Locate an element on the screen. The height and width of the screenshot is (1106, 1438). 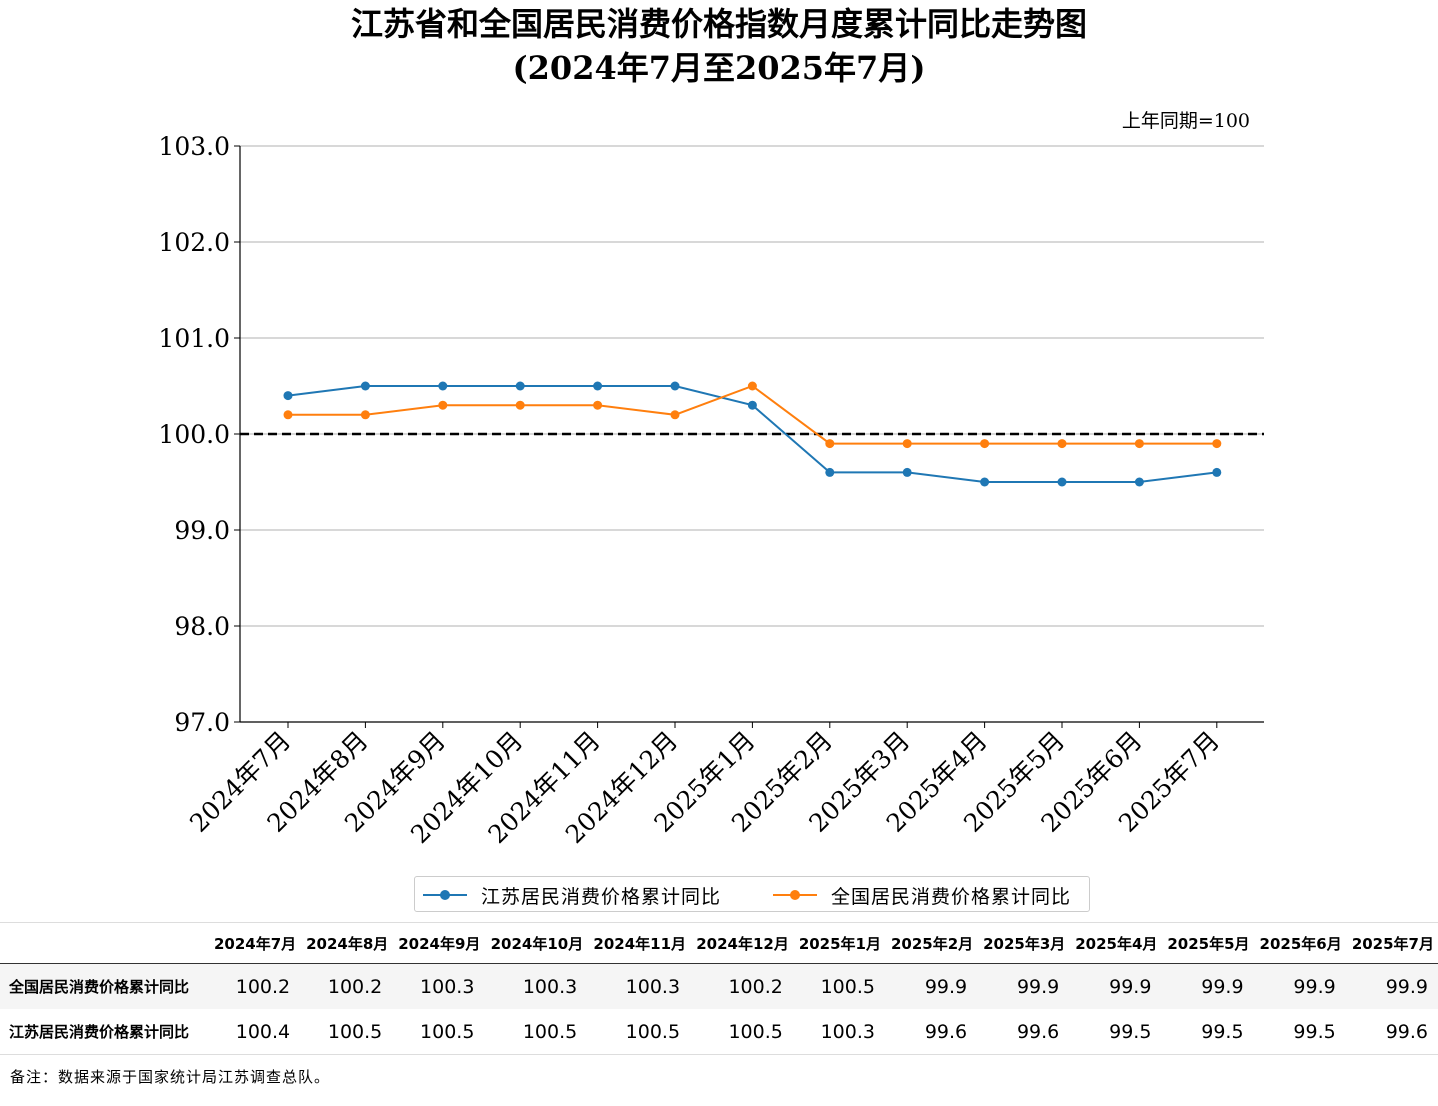
series-layer is located at coordinates (752, 434).